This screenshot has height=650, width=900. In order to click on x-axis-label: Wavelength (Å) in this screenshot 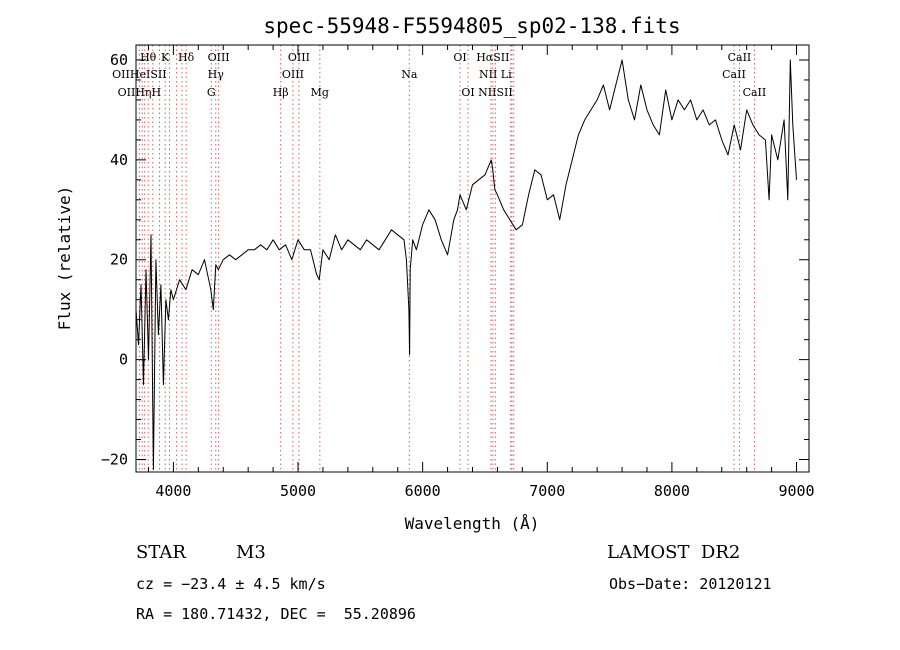, I will do `click(472, 523)`.